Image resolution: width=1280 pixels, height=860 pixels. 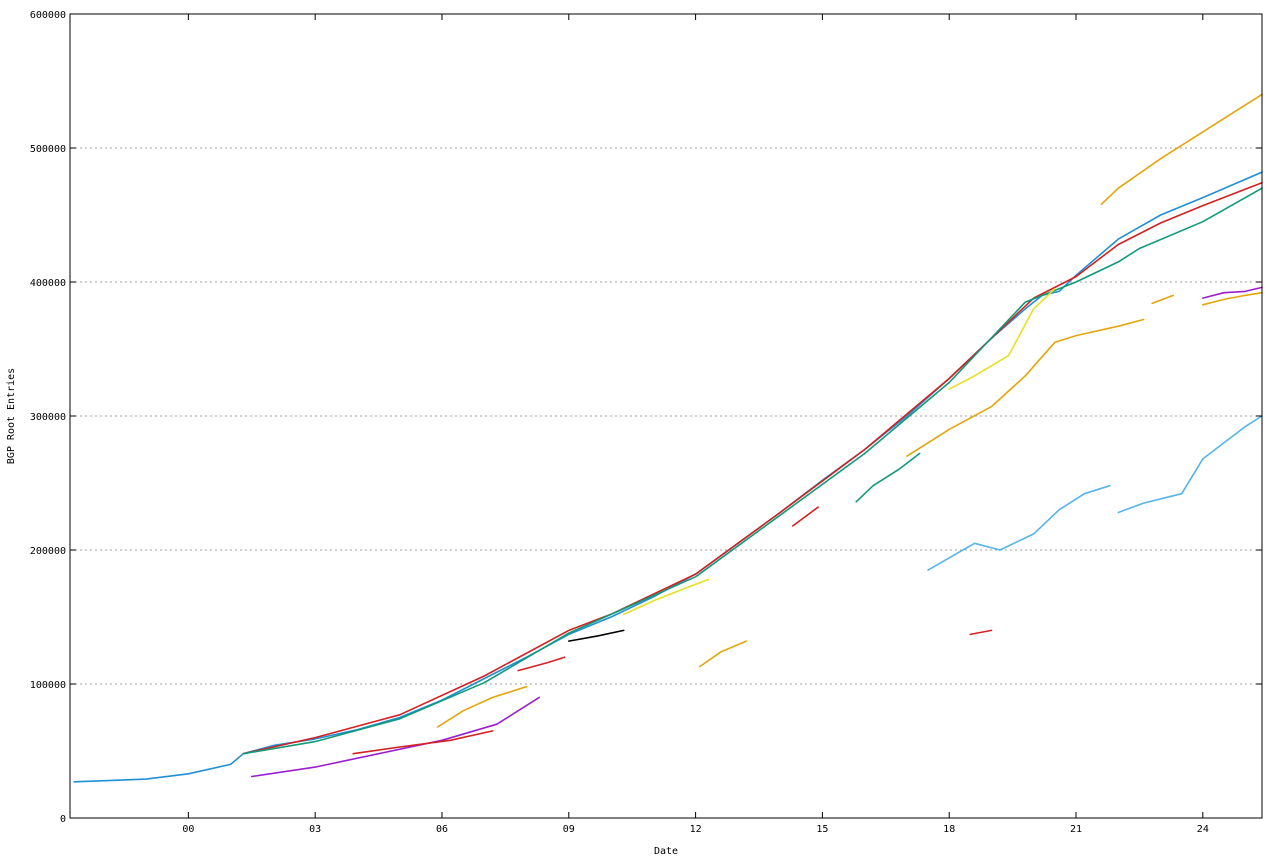 I want to click on x-tick-label: 12, so click(x=696, y=829).